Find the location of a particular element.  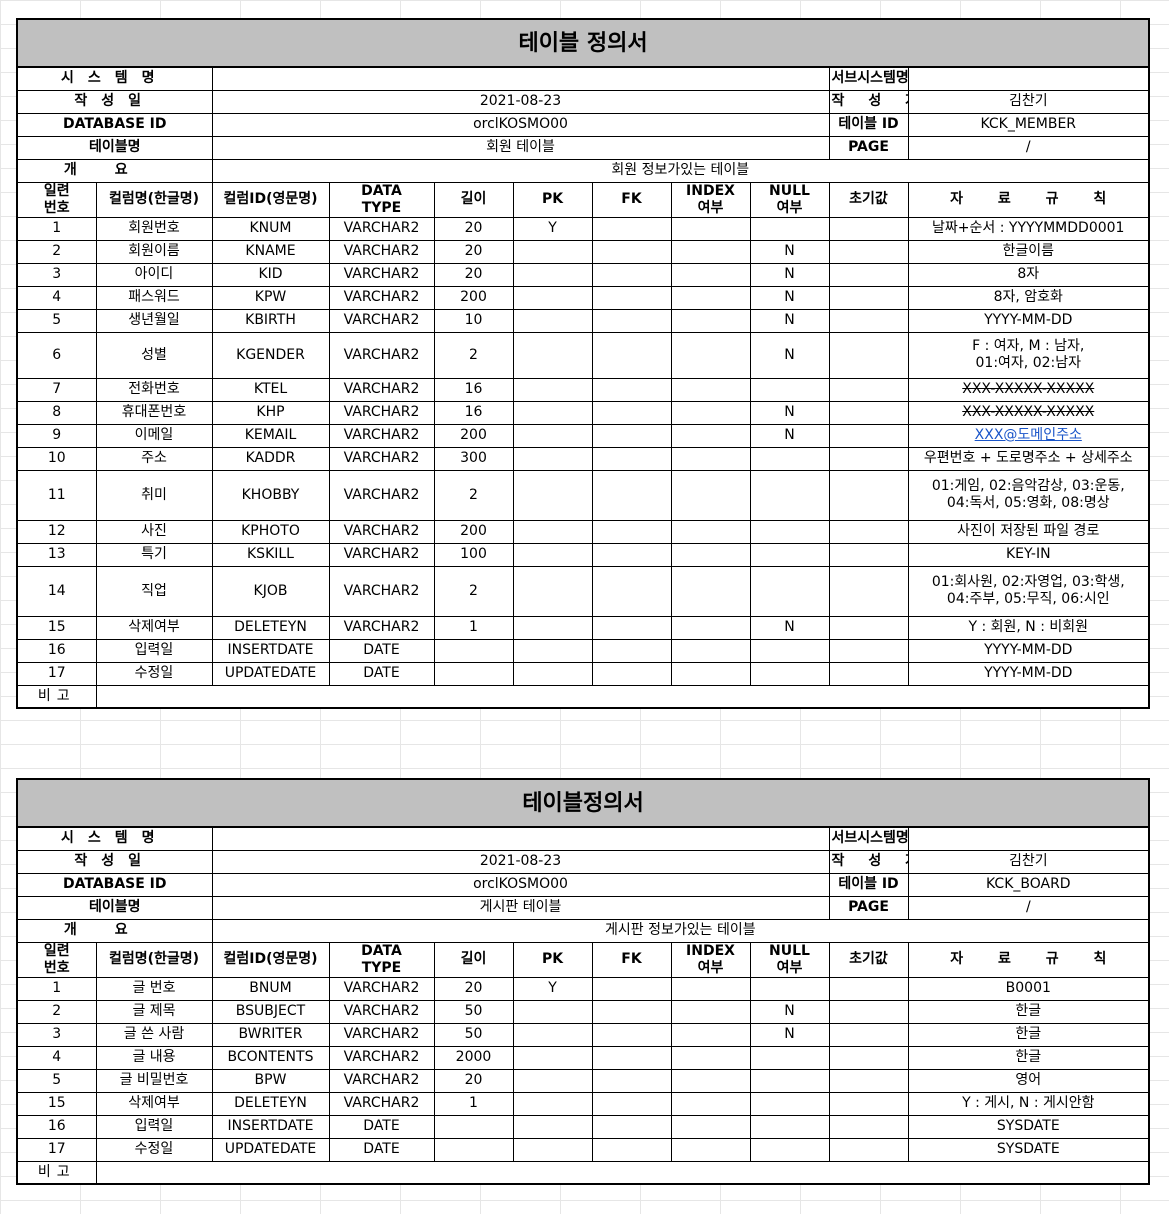

cell-kname: 글 쓴 사람 is located at coordinates (154, 1034).